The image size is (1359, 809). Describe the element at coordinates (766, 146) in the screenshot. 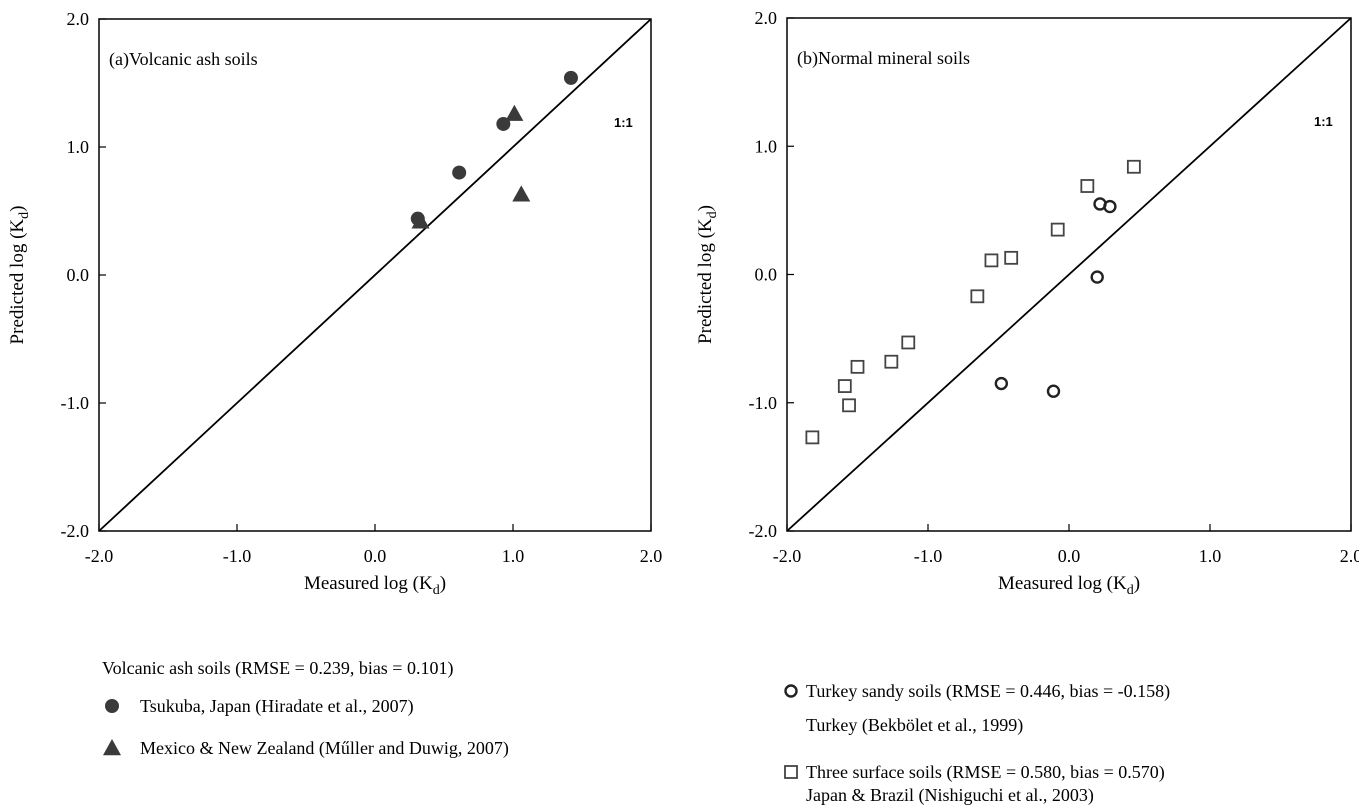

I see `y-tick-label-b-3: 1.0` at that location.